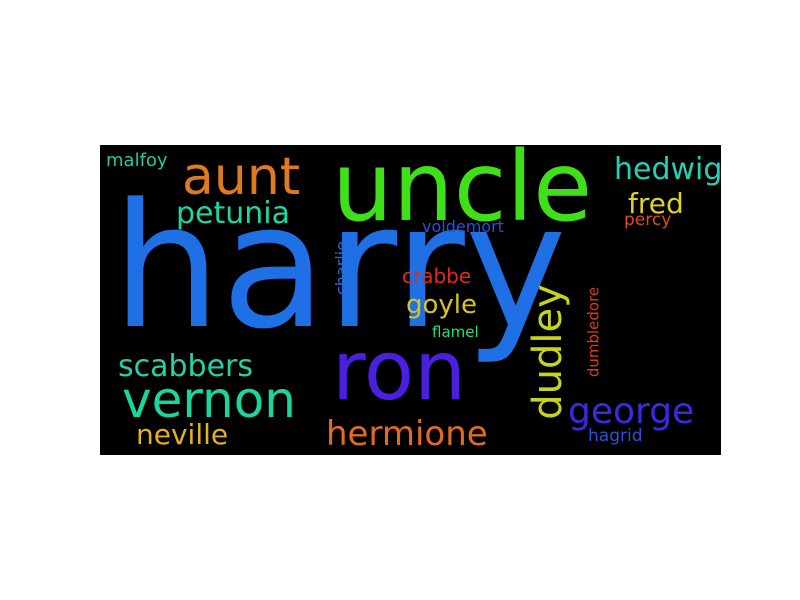  What do you see at coordinates (615, 436) in the screenshot?
I see `word-hagrid: hagrid` at bounding box center [615, 436].